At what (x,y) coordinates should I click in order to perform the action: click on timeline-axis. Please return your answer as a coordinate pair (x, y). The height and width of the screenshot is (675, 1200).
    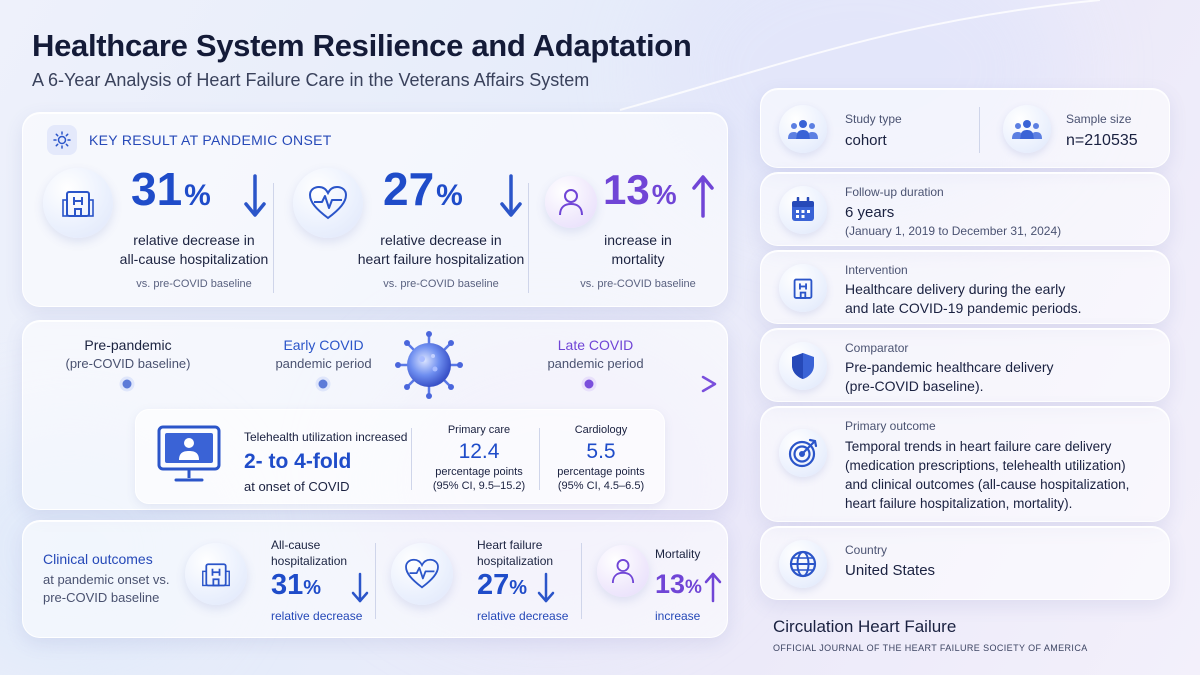
    Looking at the image, I should click on (376, 384).